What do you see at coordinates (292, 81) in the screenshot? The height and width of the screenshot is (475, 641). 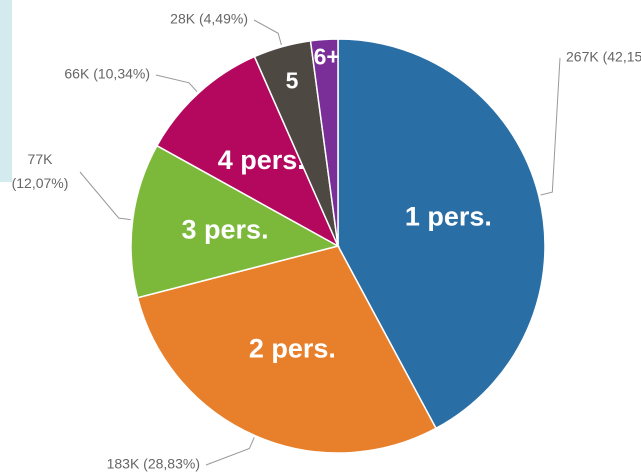 I see `slice-label: 5` at bounding box center [292, 81].